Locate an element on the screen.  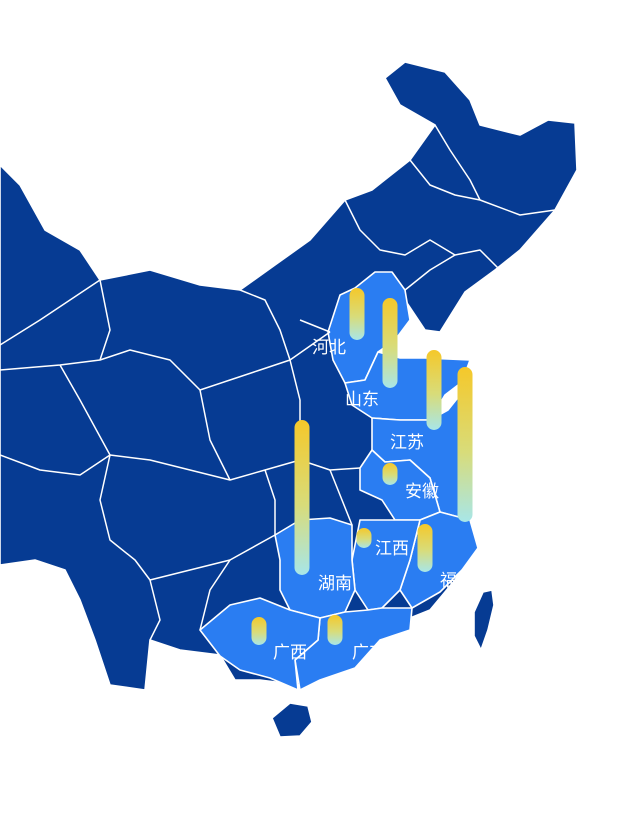
label-jiangsu: 江苏 is located at coordinates (407, 443).